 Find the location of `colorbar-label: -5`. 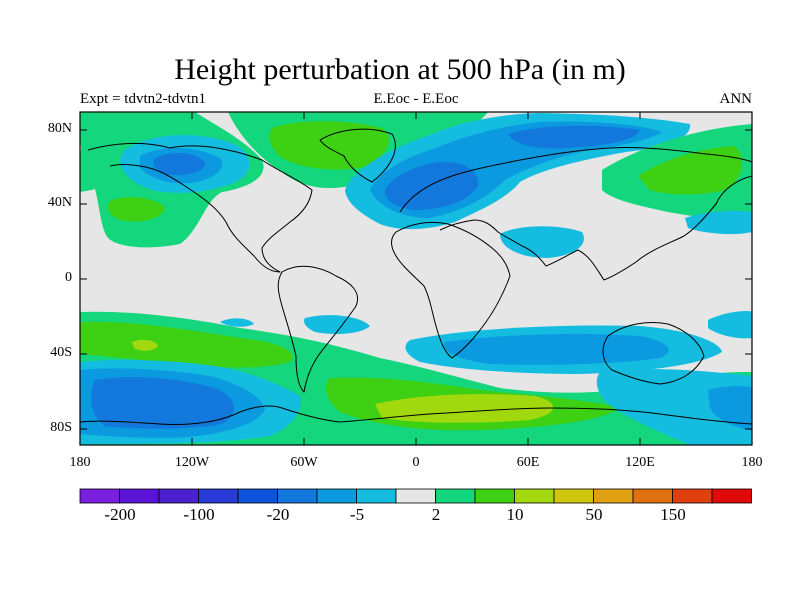

colorbar-label: -5 is located at coordinates (357, 514).